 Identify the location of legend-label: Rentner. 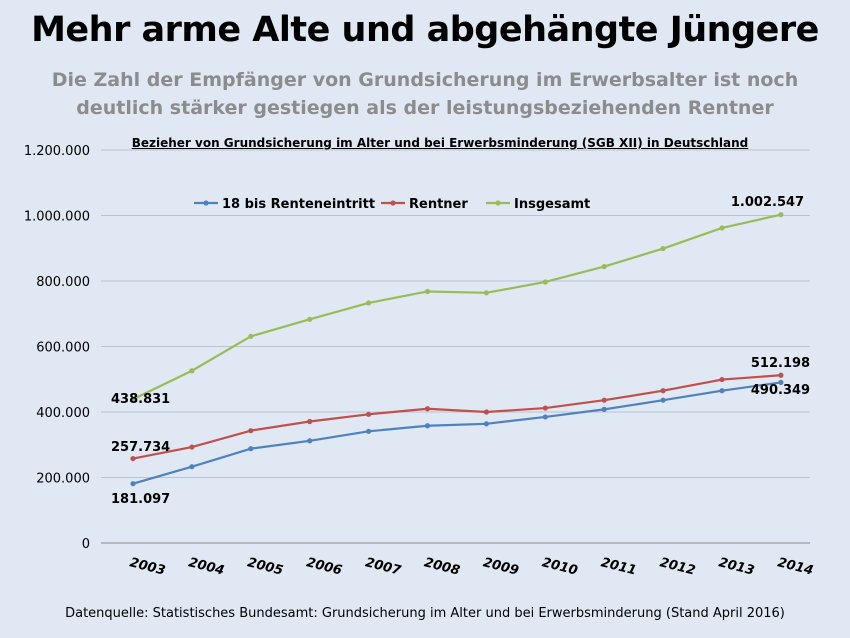
(438, 204).